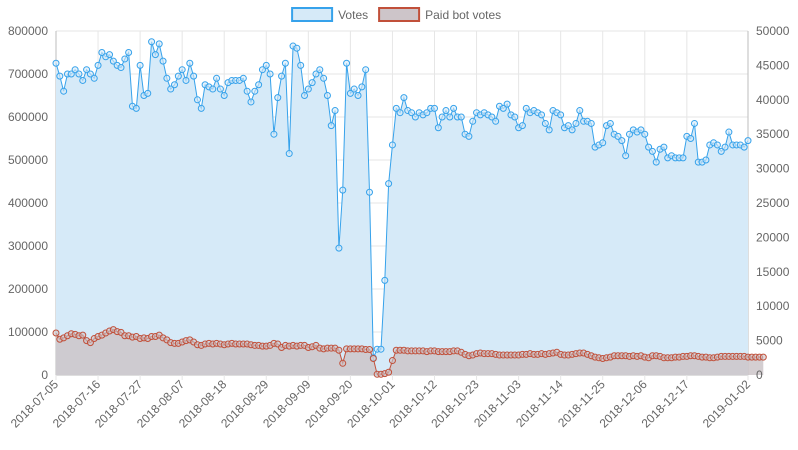  I want to click on legend-item-1: Paid bot votes, so click(439, 14).